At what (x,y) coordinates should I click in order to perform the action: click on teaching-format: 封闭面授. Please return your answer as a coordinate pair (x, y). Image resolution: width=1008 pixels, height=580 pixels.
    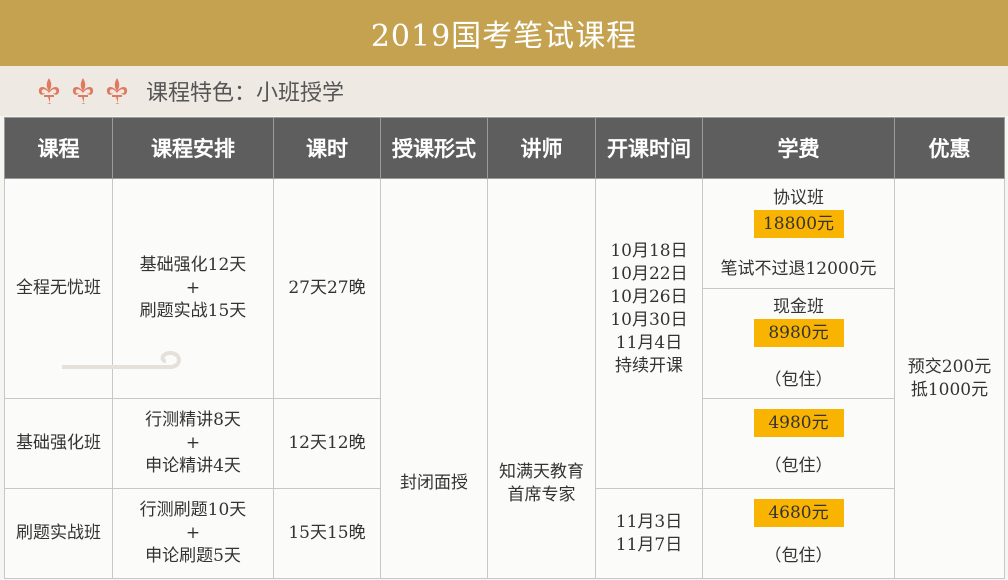
    Looking at the image, I should click on (434, 378).